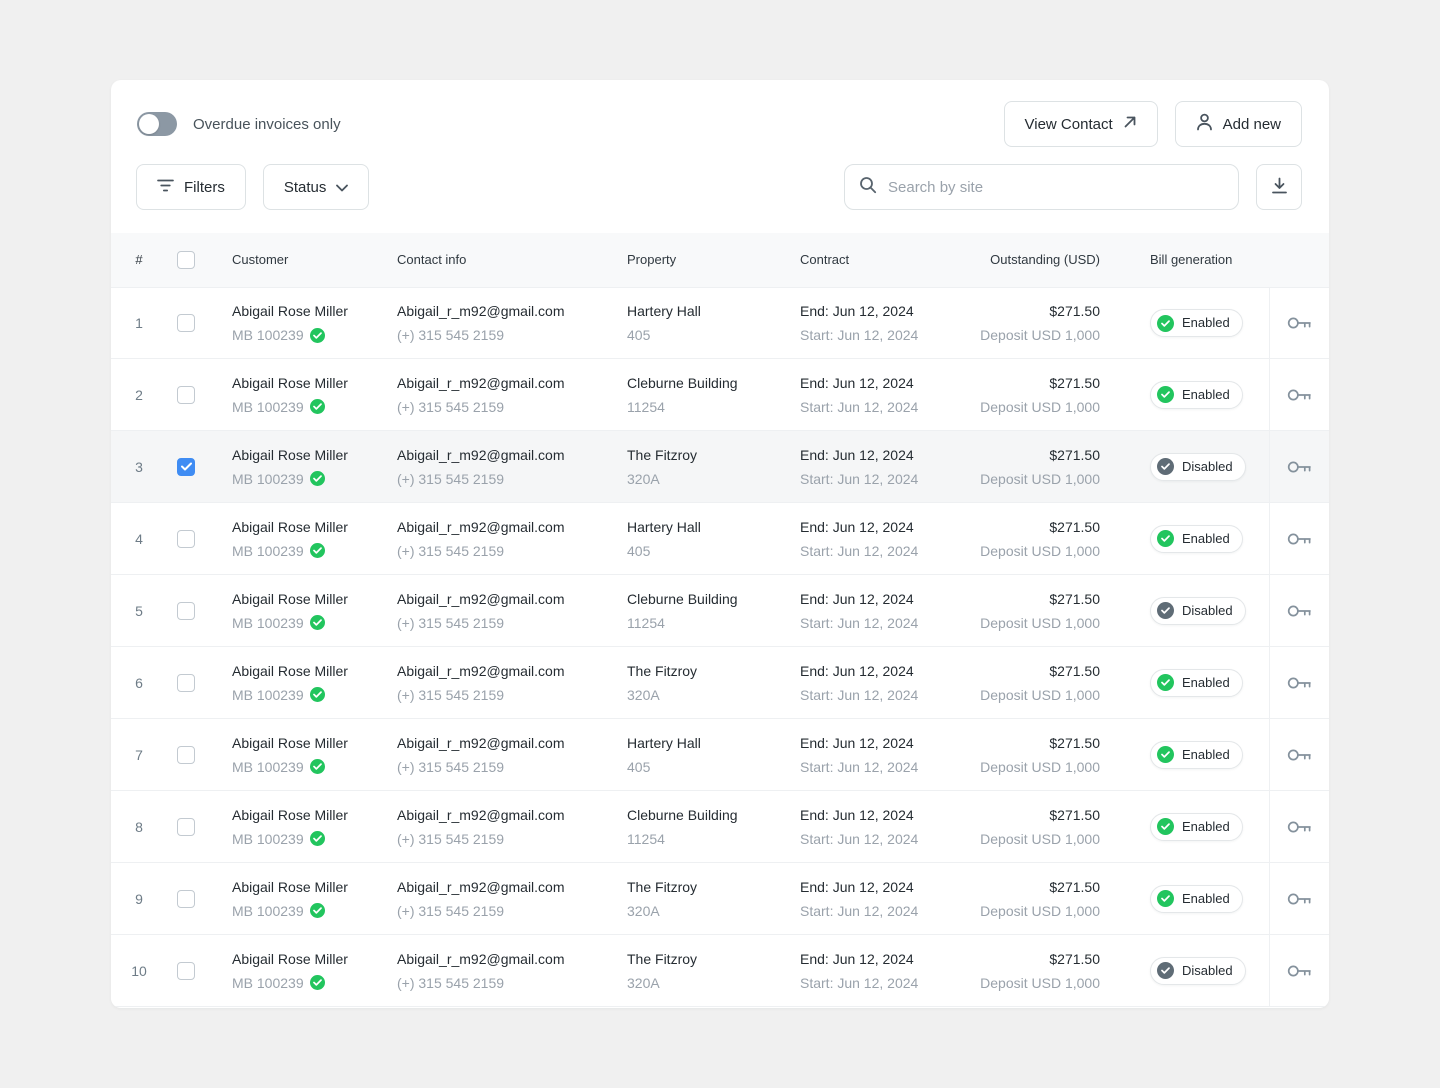 The height and width of the screenshot is (1088, 1440). Describe the element at coordinates (512, 611) in the screenshot. I see `contact-cell: Abigail_r_m92@gmail.com (+) 315 545 2159` at that location.